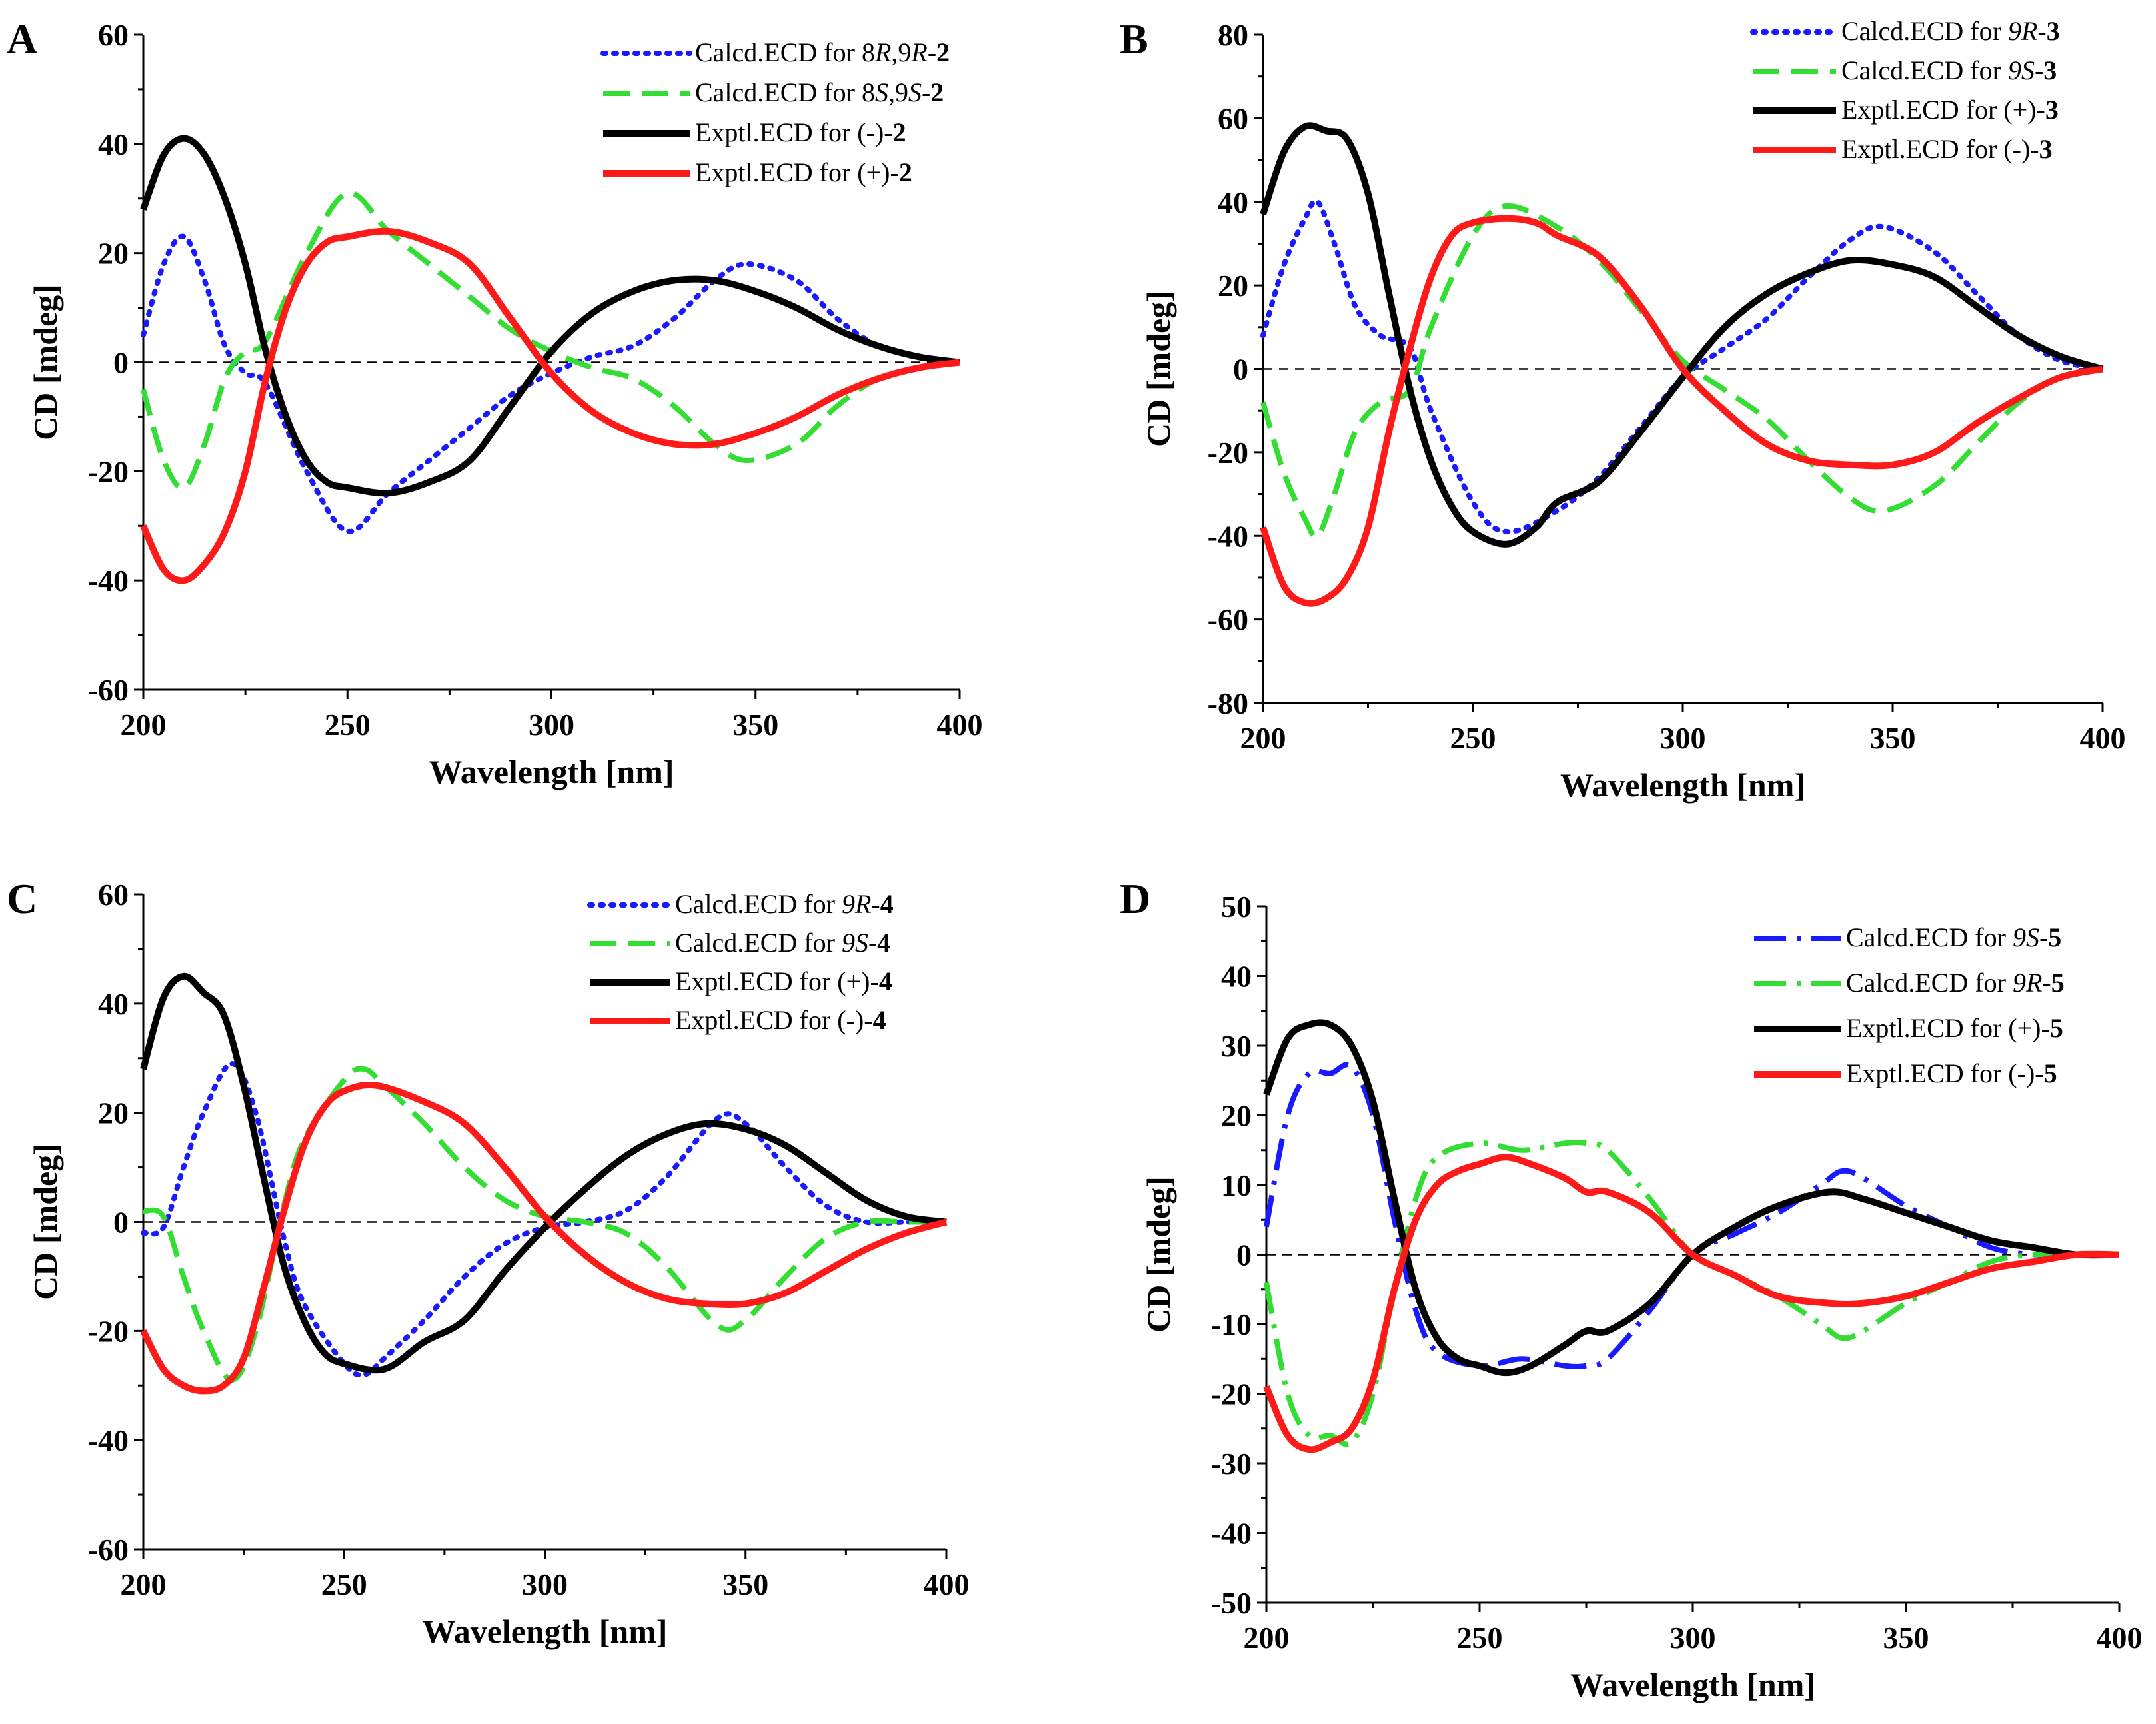 Image resolution: width=2156 pixels, height=1724 pixels. Describe the element at coordinates (22, 39) in the screenshot. I see `panel-label-a: A` at that location.